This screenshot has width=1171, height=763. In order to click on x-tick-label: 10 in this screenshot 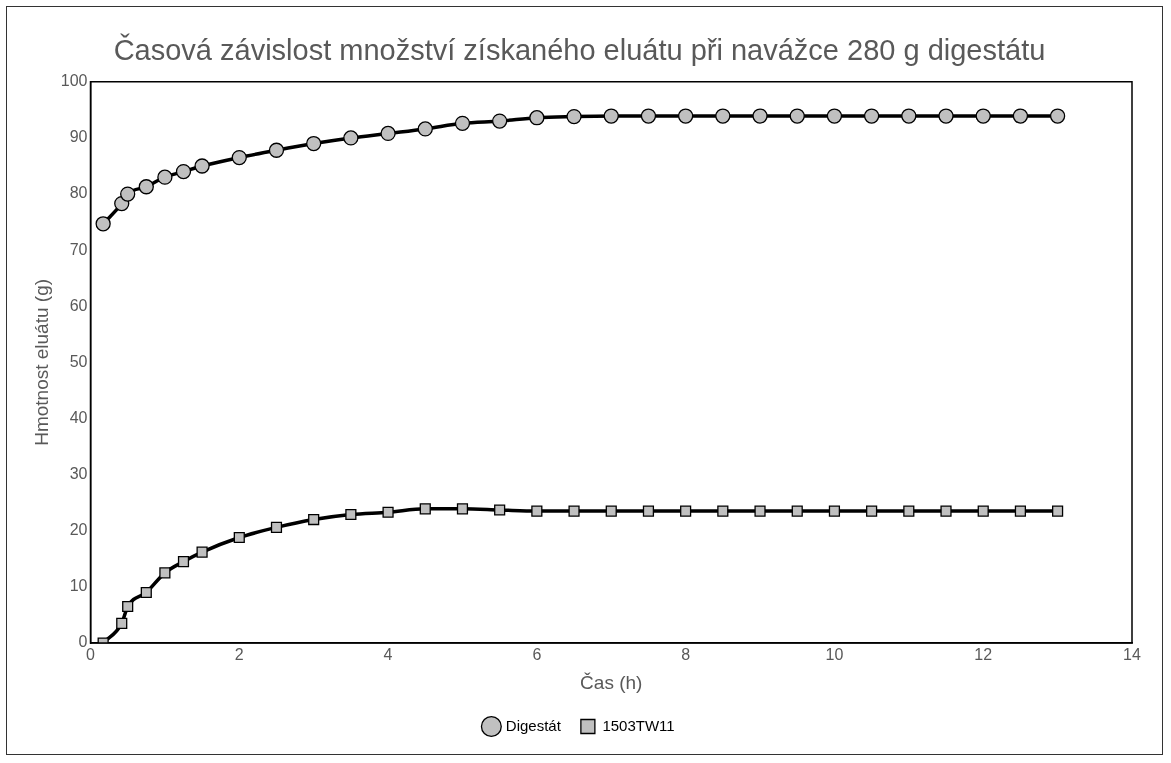, I will do `click(834, 655)`.